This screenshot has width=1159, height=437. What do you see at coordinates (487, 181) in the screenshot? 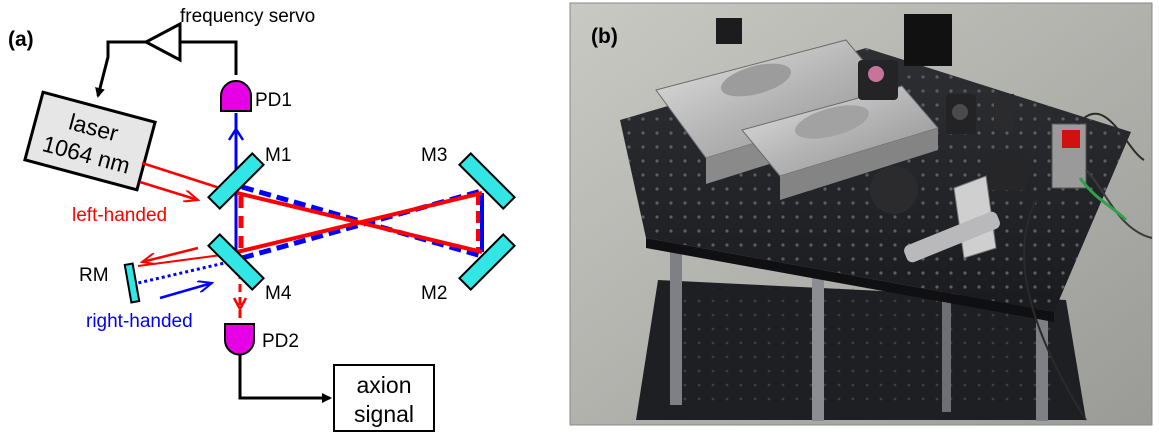
I see `m3-mirror` at bounding box center [487, 181].